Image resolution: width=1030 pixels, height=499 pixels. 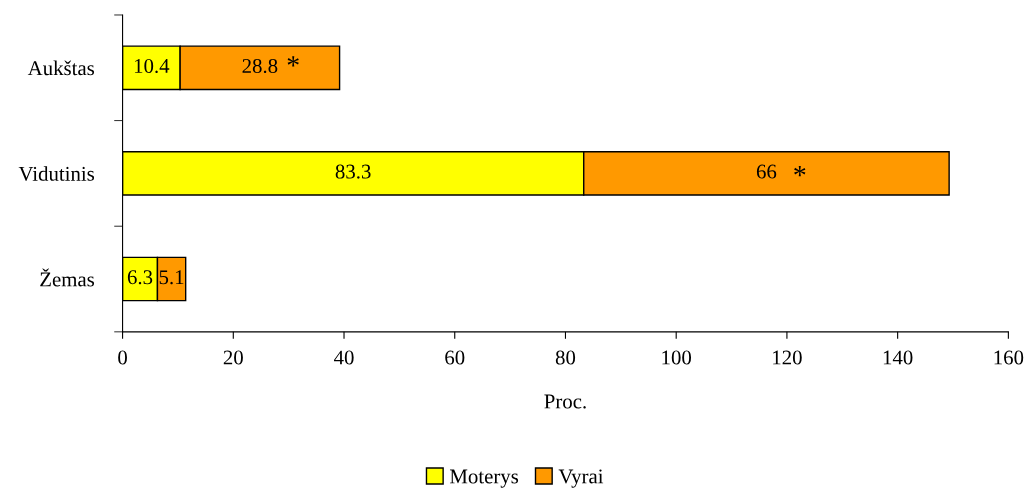 I want to click on x-tick-label: 120, so click(x=787, y=357).